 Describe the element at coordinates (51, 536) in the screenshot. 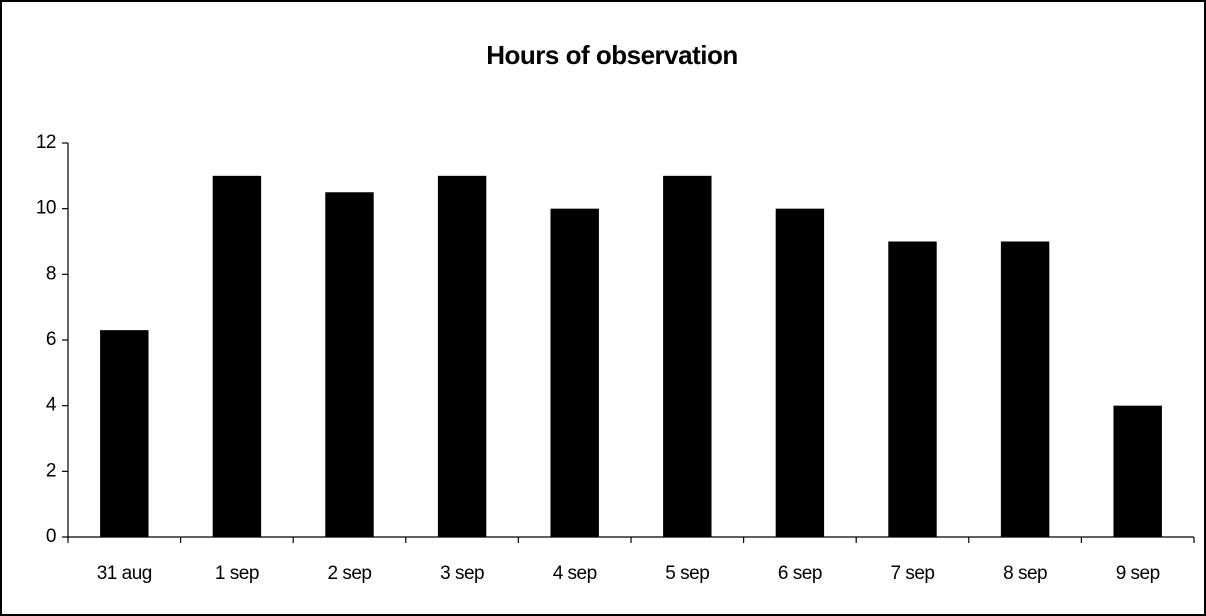

I see `y-tick-label: 0` at that location.